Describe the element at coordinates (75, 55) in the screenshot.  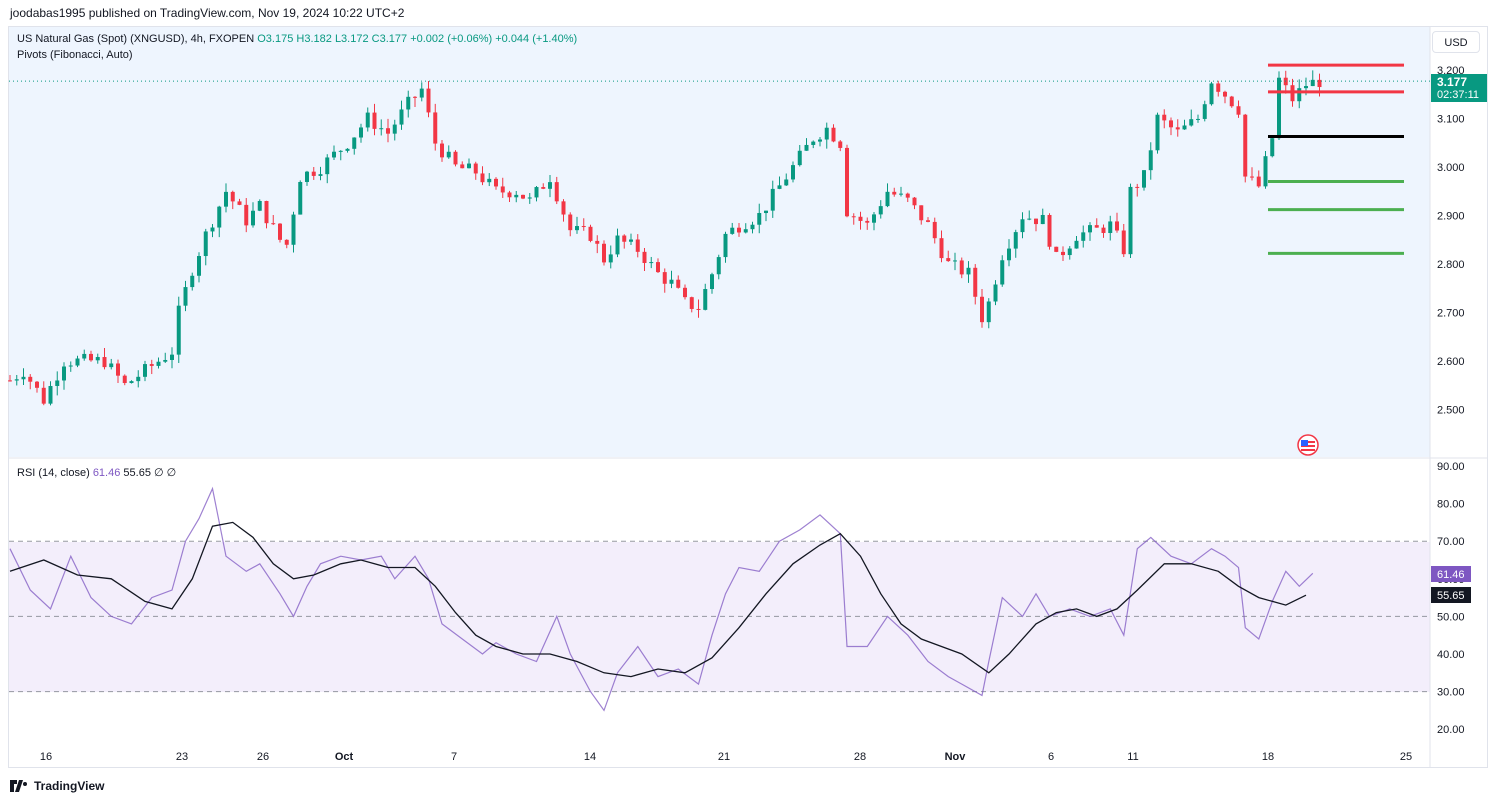
I see `indicator-legend: Pivots (Fibonacci, Auto)` at that location.